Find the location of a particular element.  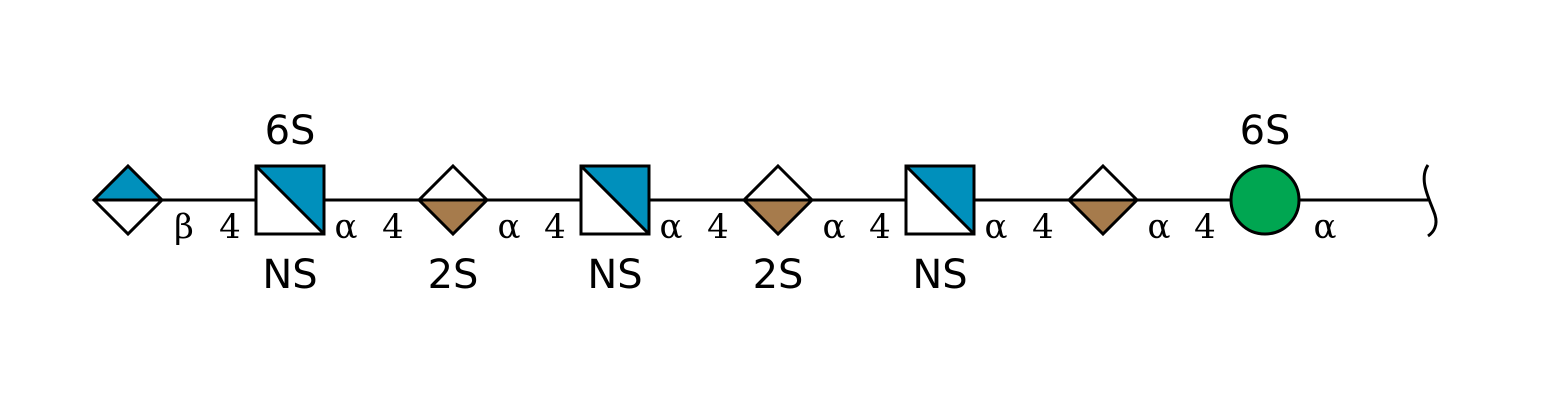

reducing-end-anomer: α is located at coordinates (1325, 227).